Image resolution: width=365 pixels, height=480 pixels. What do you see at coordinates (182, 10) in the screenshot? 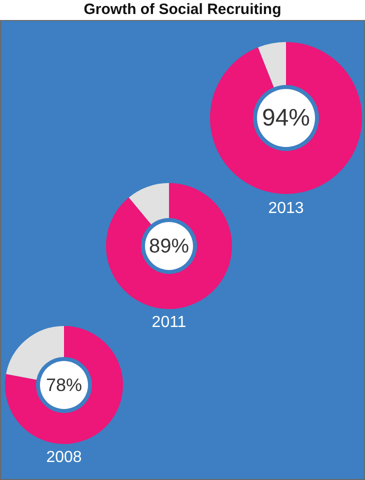
I see `chart-title: Growth of Social Recruiting` at bounding box center [182, 10].